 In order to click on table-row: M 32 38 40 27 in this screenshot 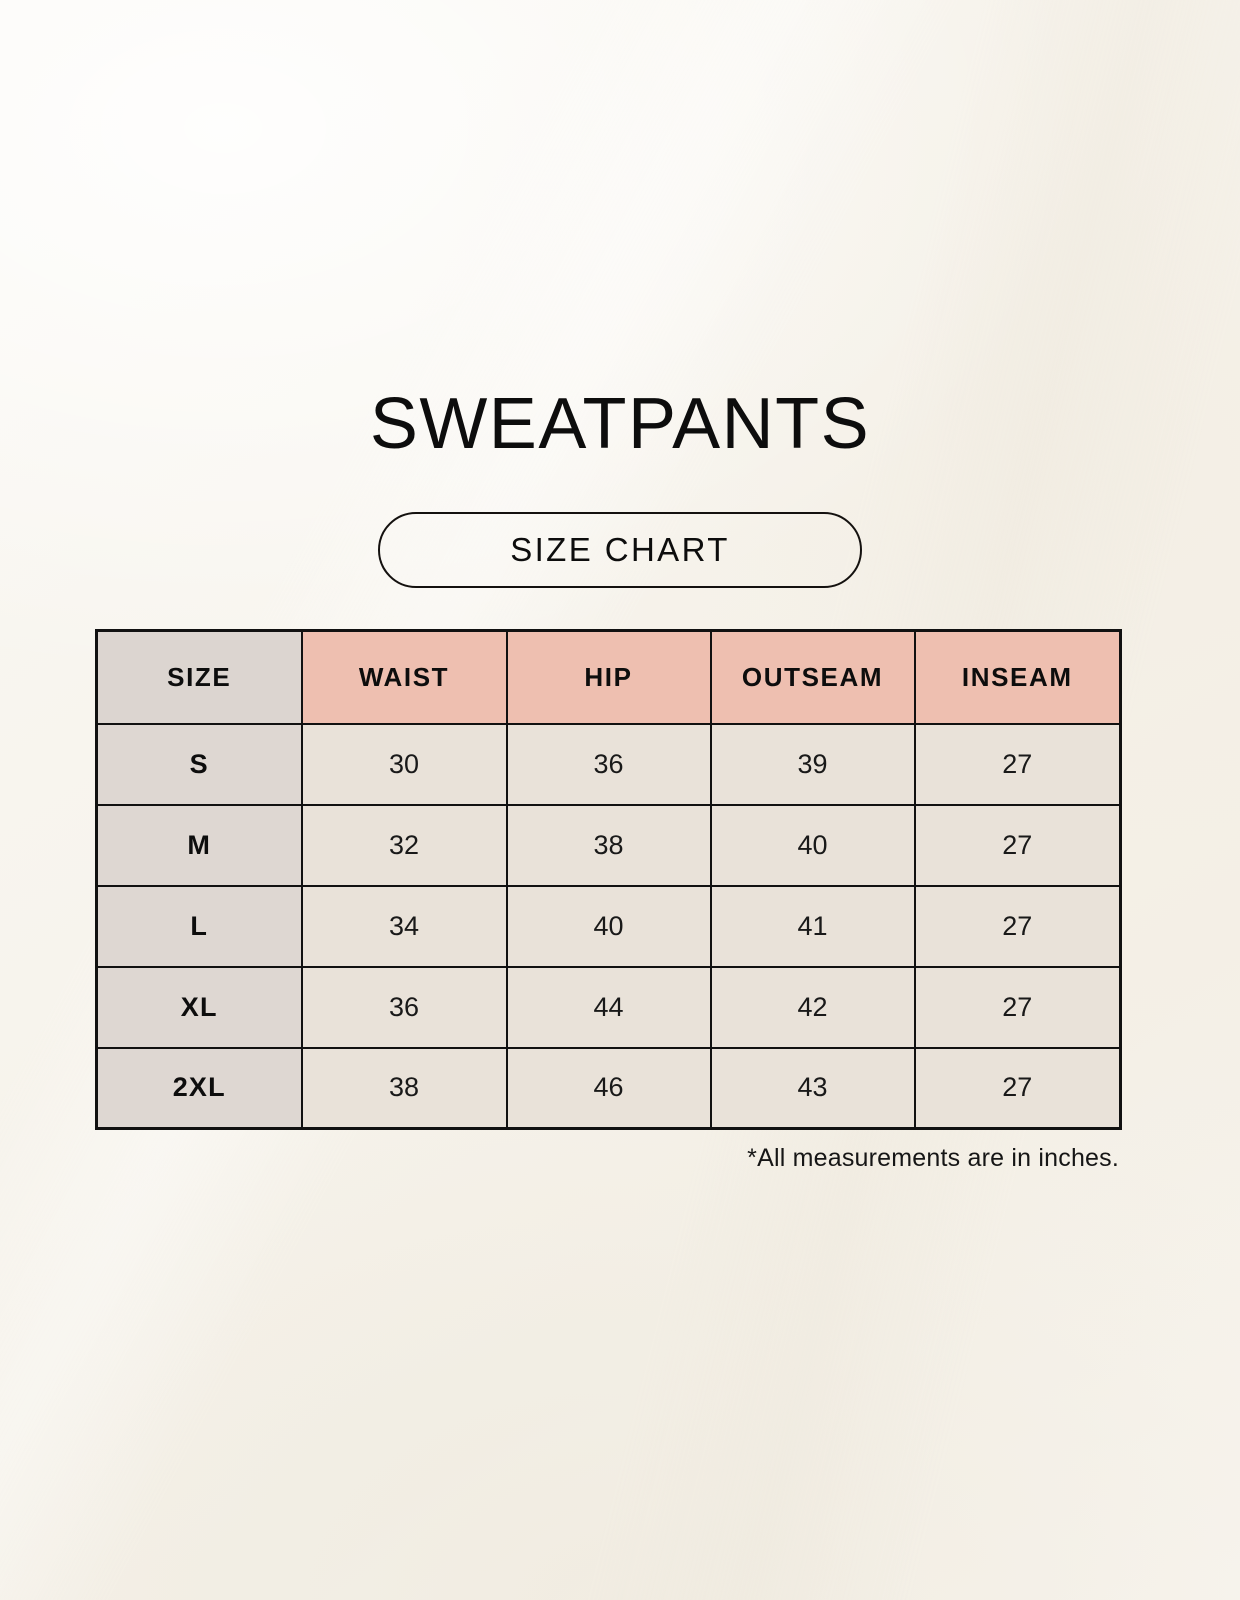, I will do `click(608, 845)`.